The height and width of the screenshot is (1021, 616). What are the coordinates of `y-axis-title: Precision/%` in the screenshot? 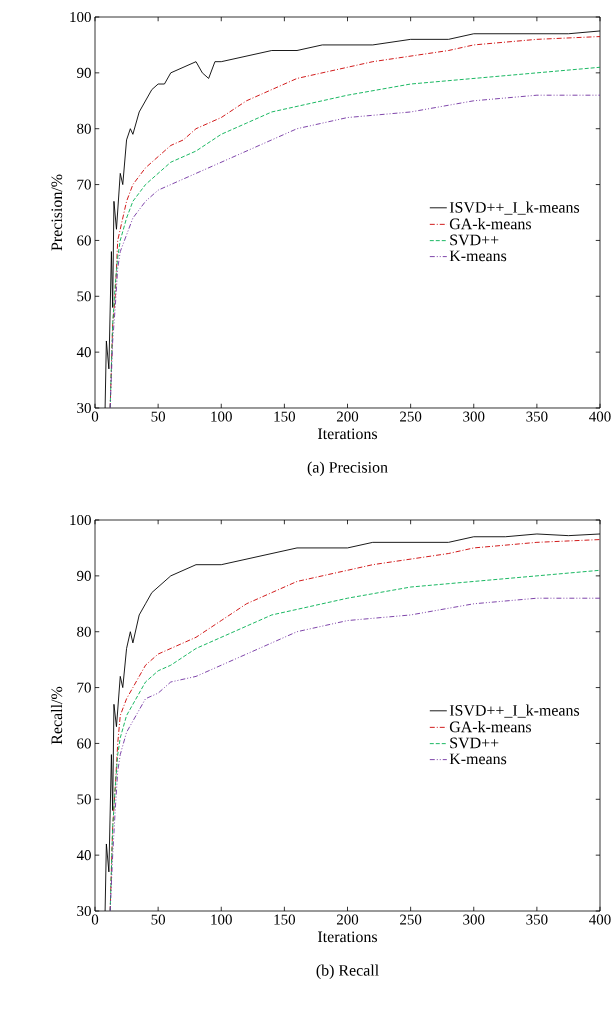 It's located at (57, 212).